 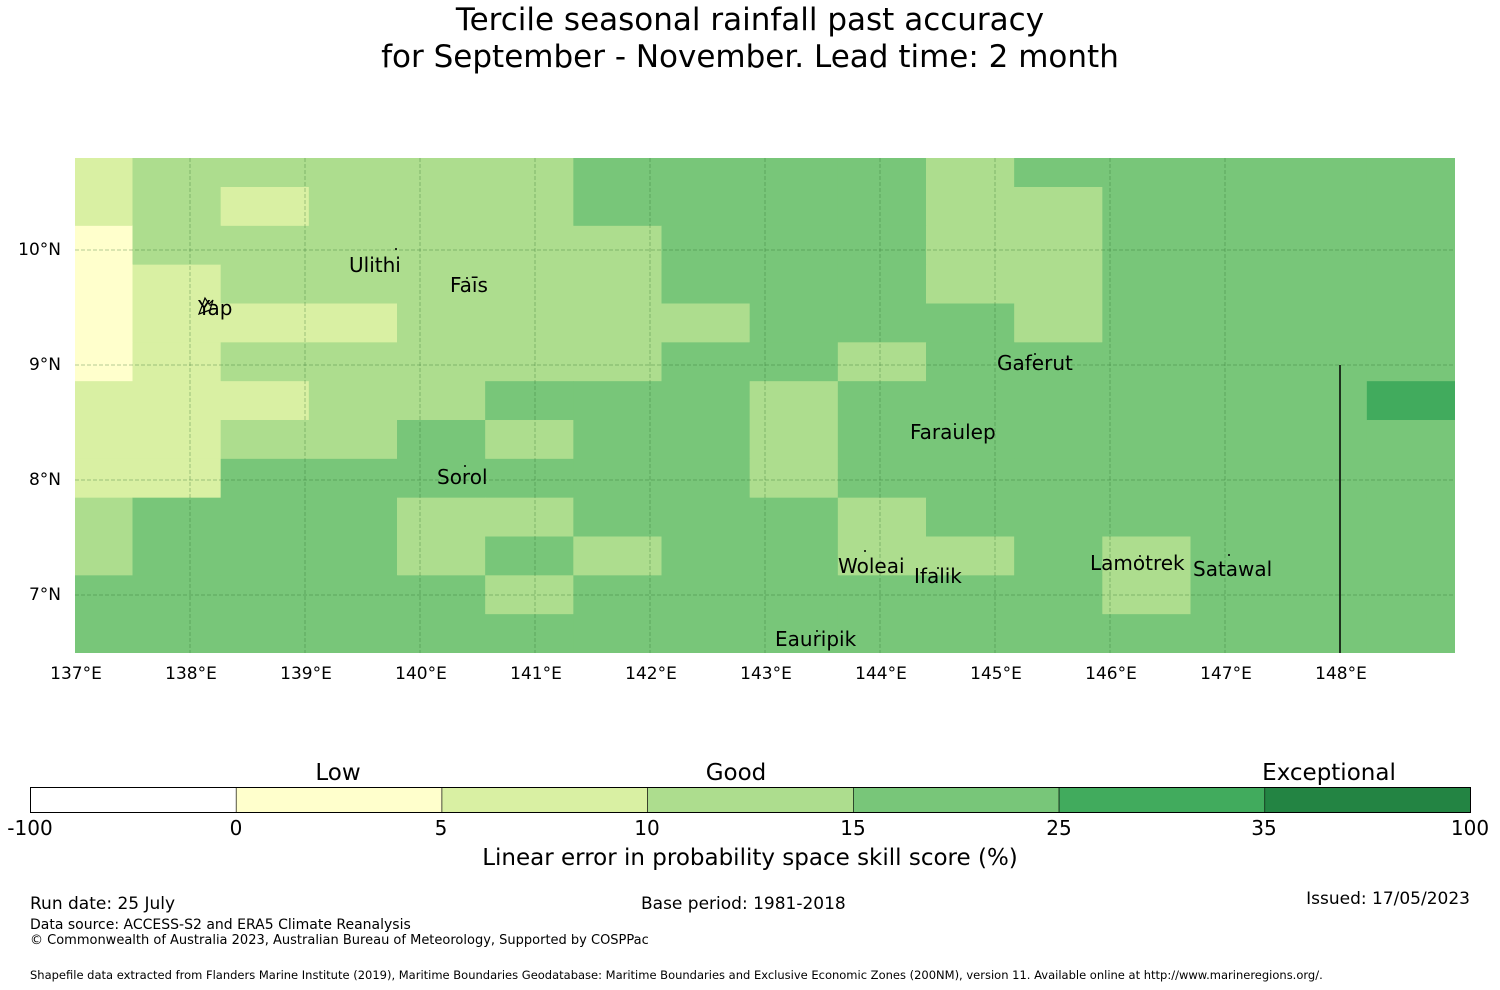 What do you see at coordinates (736, 773) in the screenshot?
I see `legend-title-good: Good` at bounding box center [736, 773].